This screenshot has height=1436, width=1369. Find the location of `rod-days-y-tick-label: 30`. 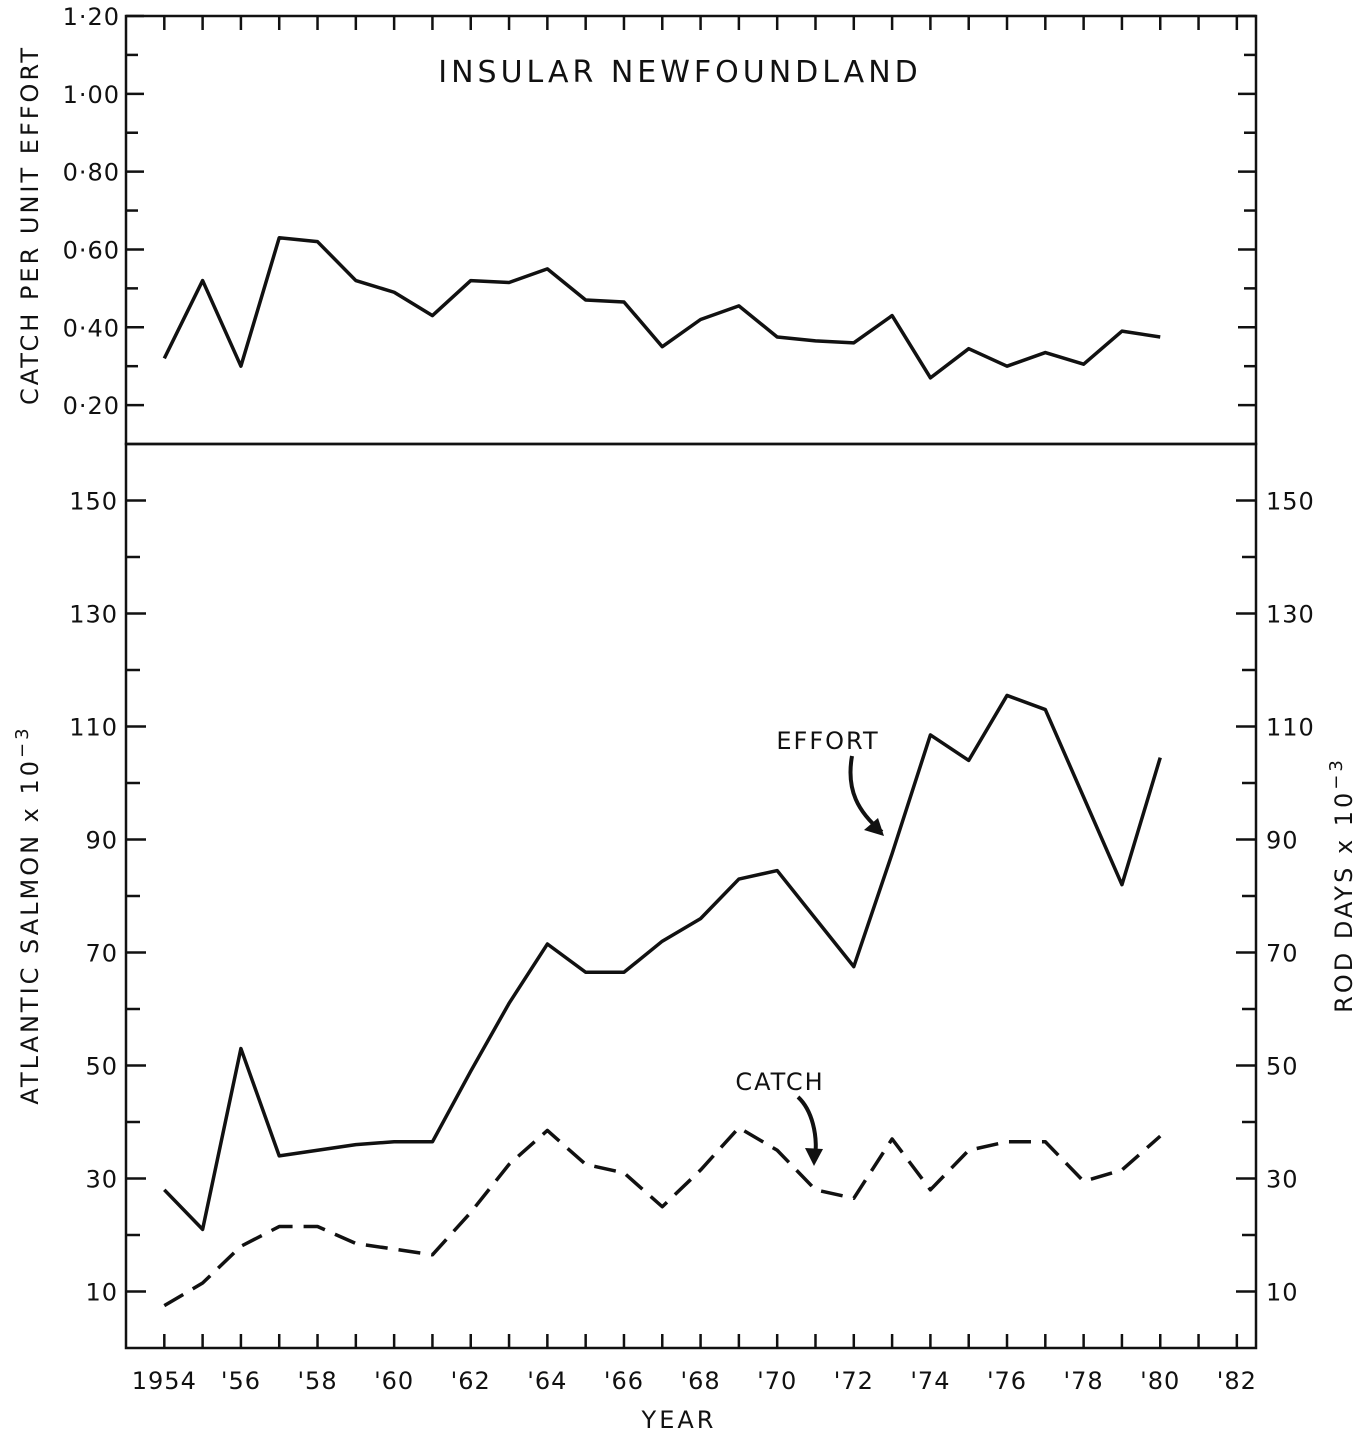

rod-days-y-tick-label: 30 is located at coordinates (1282, 1180).